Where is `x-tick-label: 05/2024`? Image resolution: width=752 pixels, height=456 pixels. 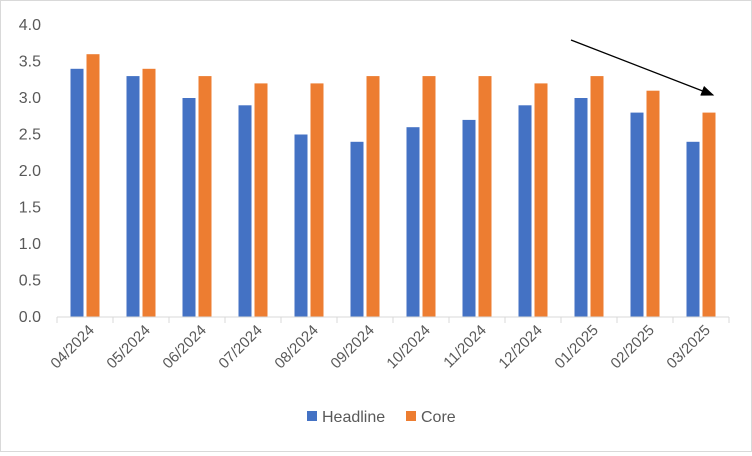 x-tick-label: 05/2024 is located at coordinates (128, 347).